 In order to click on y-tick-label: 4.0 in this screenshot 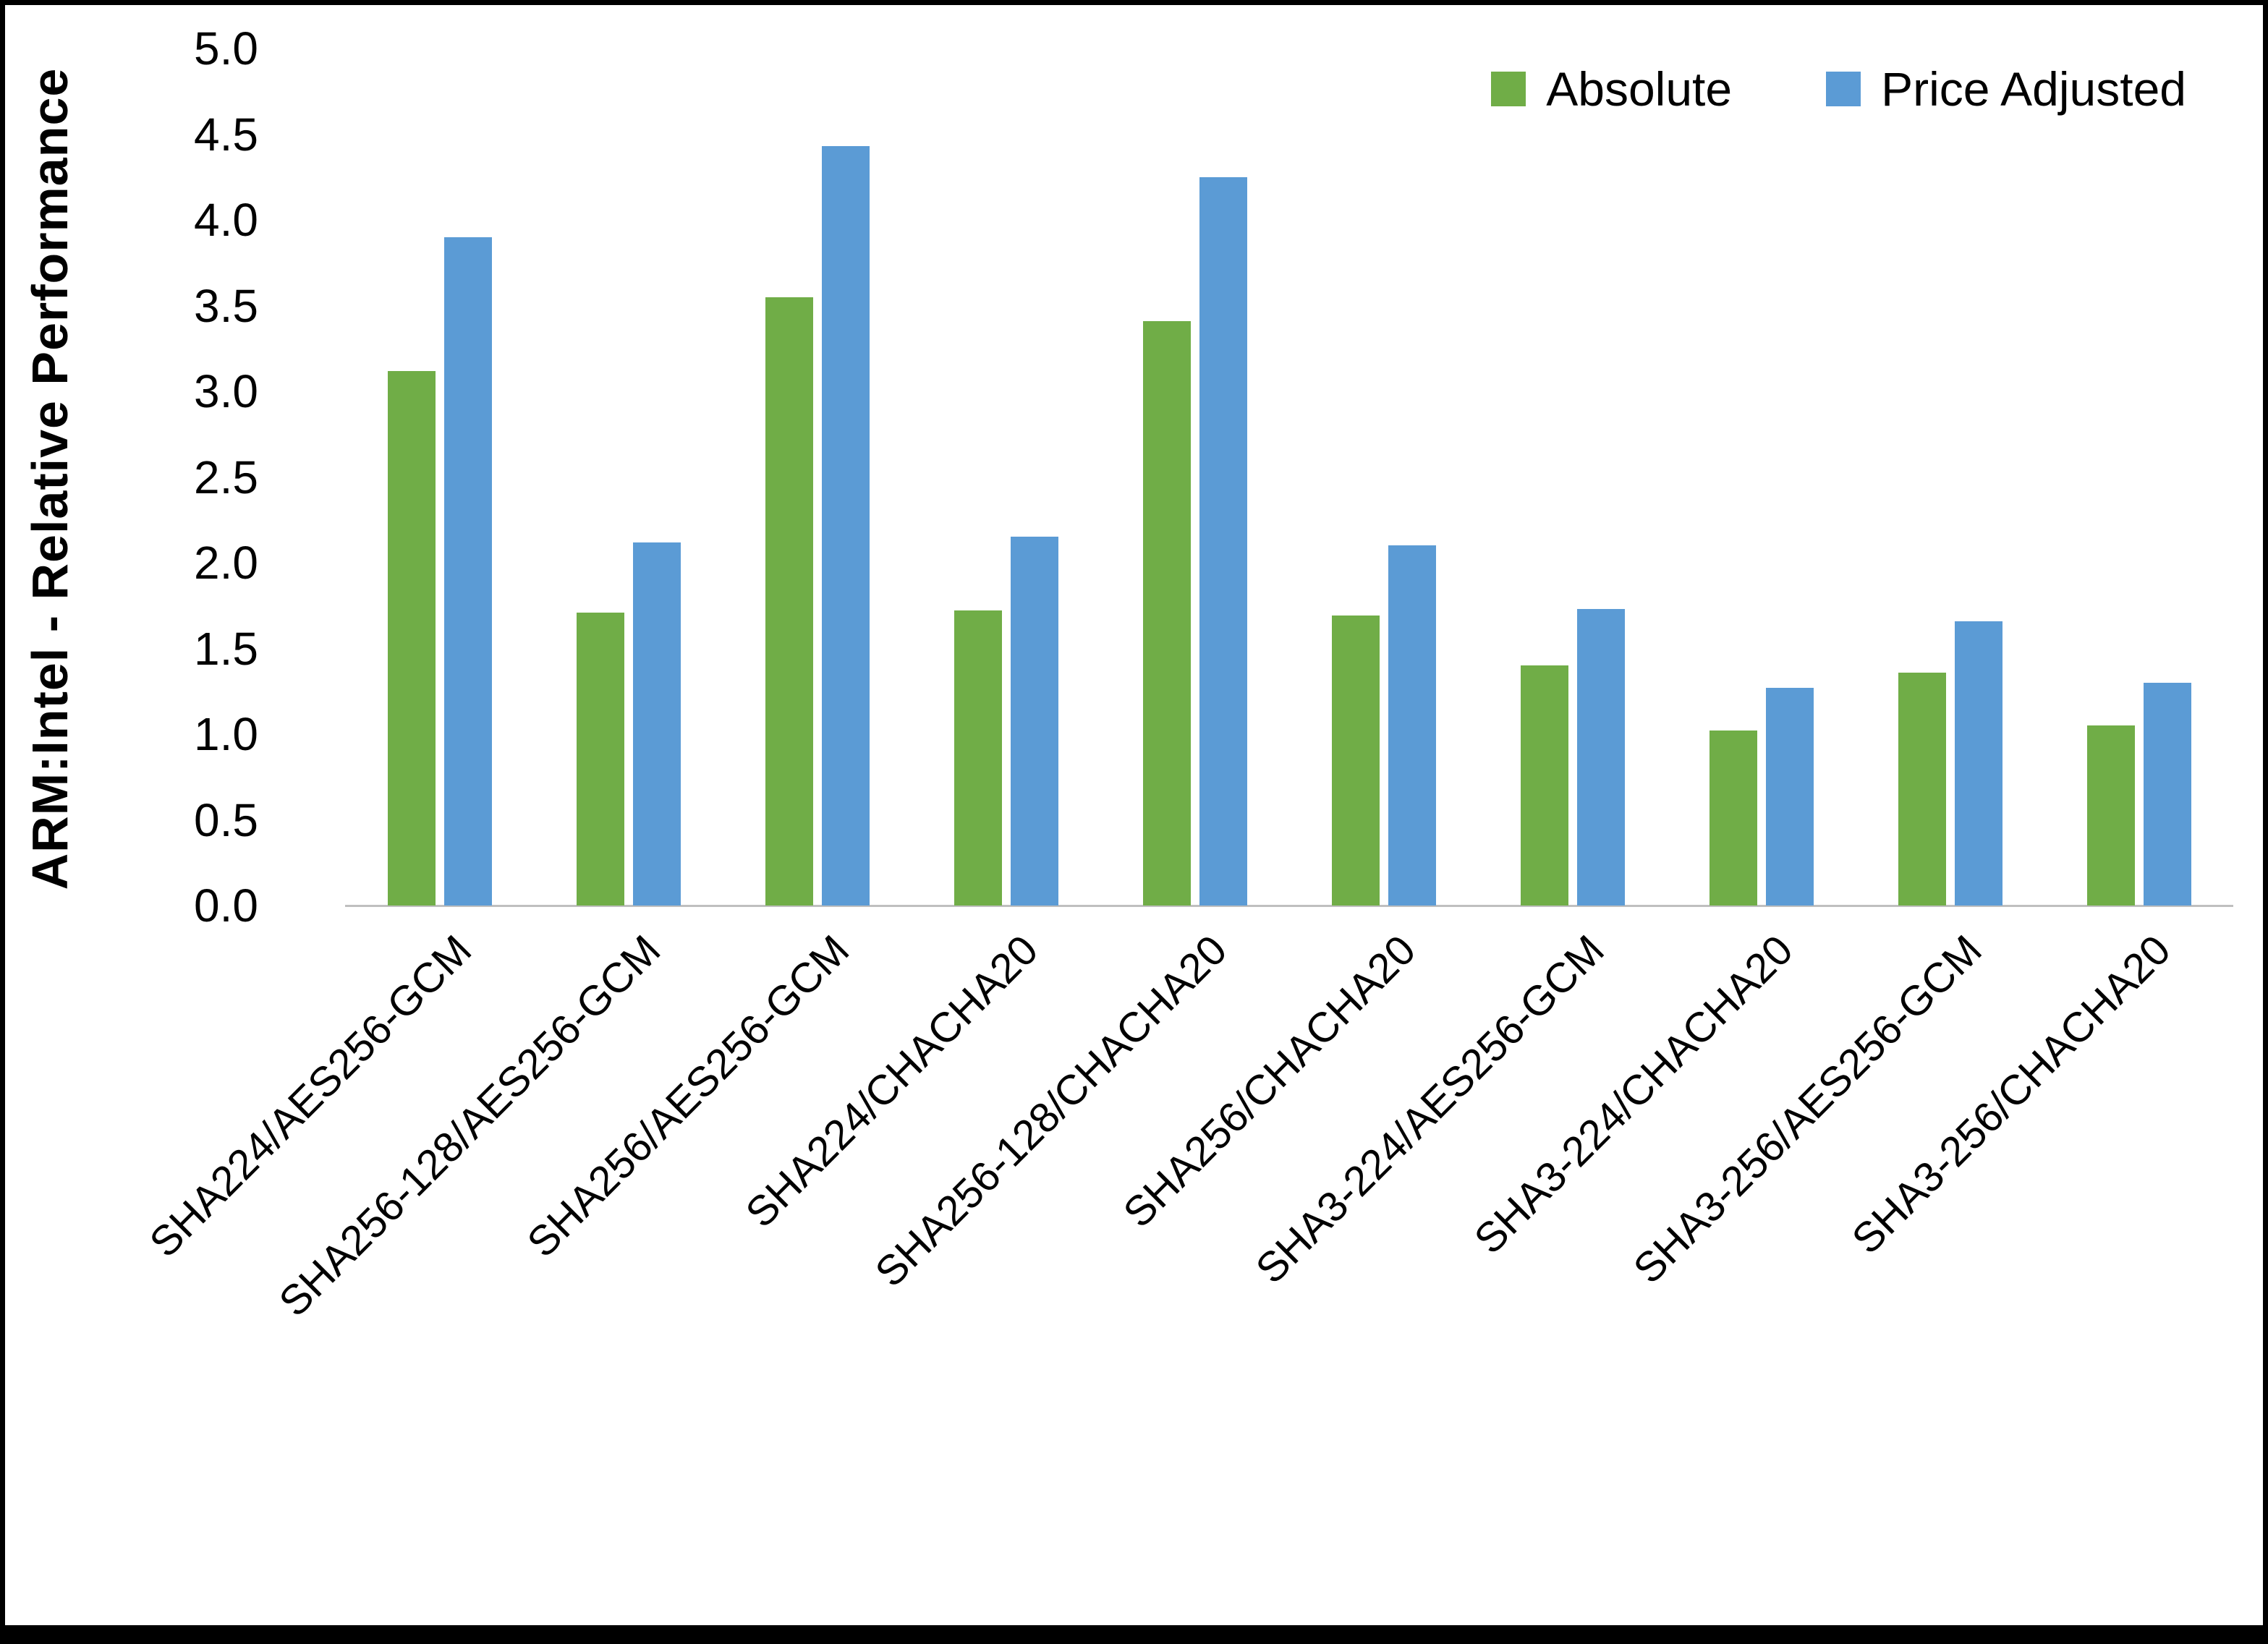, I will do `click(226, 220)`.